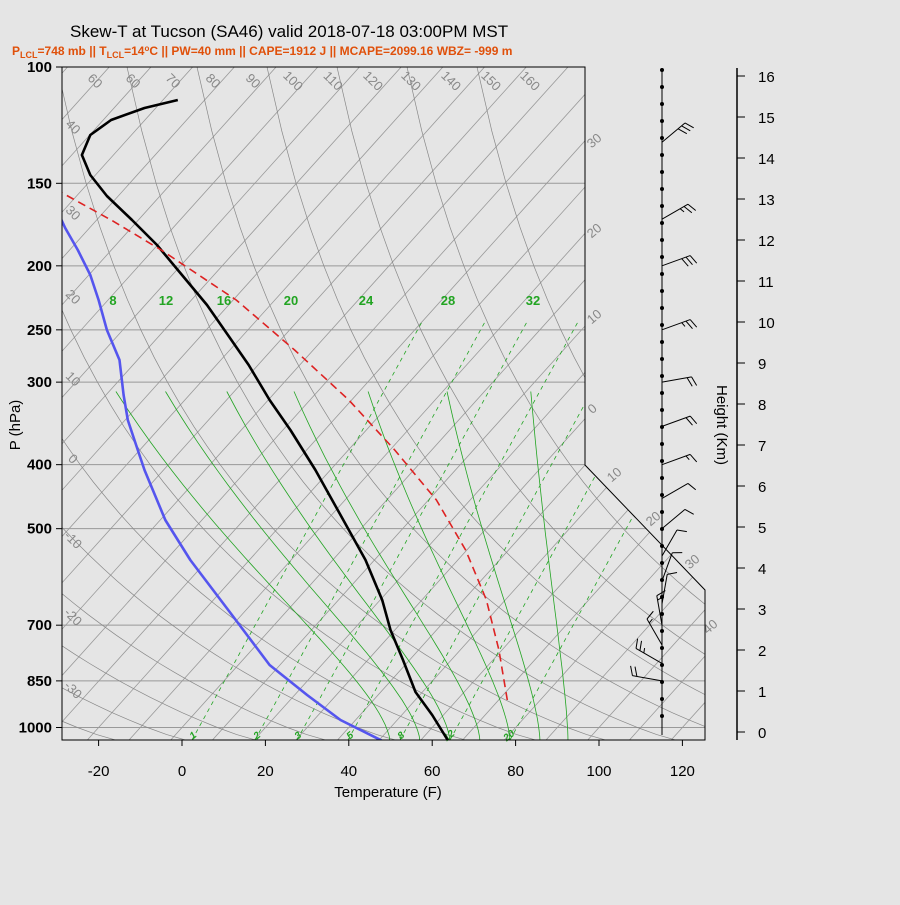 This screenshot has width=900, height=905. I want to click on height-tick-label: 7, so click(762, 446).